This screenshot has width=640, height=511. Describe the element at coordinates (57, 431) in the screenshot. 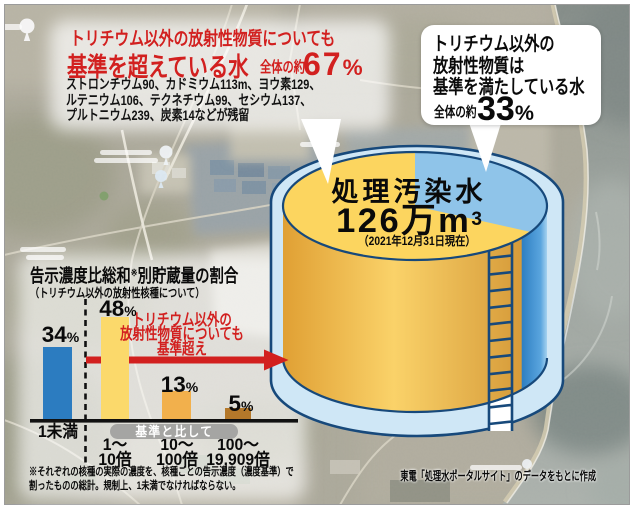

I see `bar-category-label: 1未満` at that location.